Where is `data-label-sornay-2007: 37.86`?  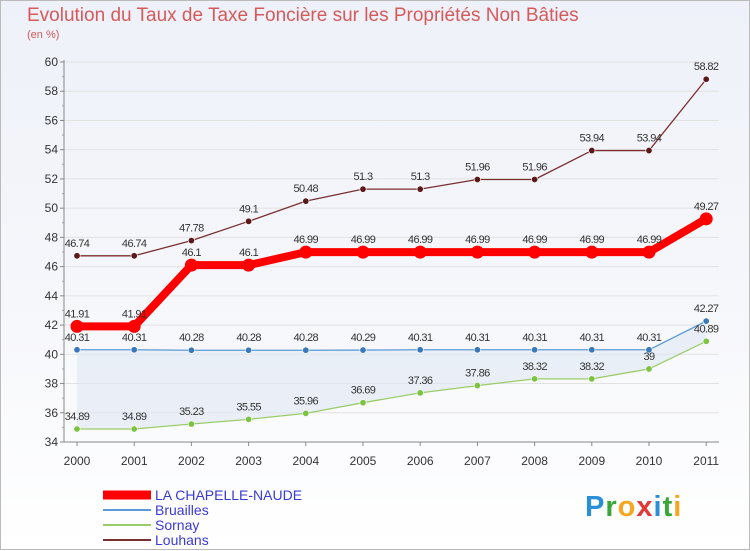
data-label-sornay-2007: 37.86 is located at coordinates (477, 374).